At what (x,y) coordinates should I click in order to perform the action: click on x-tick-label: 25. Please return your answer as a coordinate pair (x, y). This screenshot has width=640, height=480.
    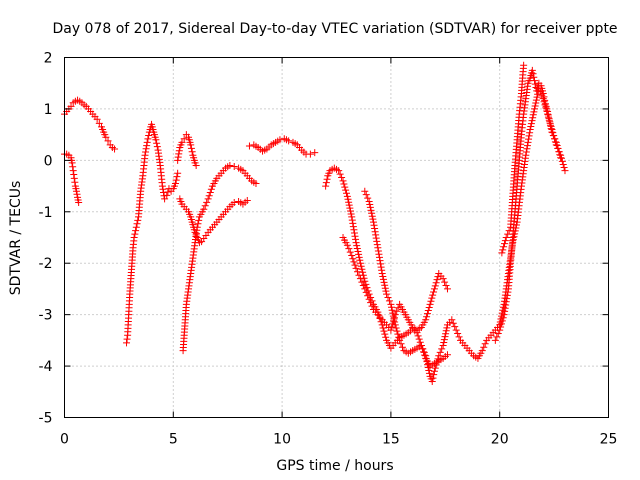
    Looking at the image, I should click on (609, 440).